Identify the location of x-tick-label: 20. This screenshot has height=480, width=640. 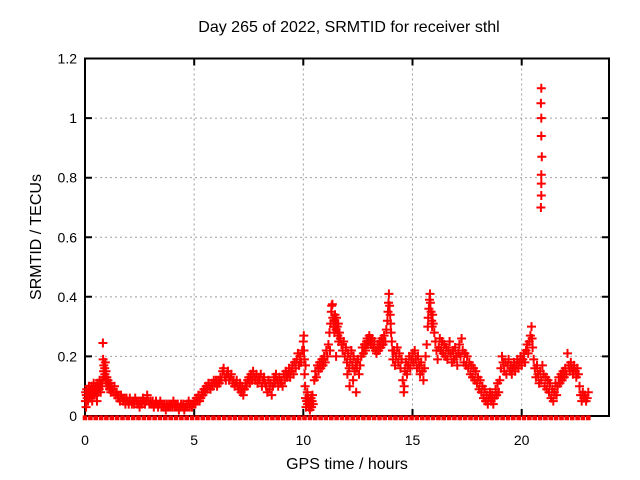
(522, 440).